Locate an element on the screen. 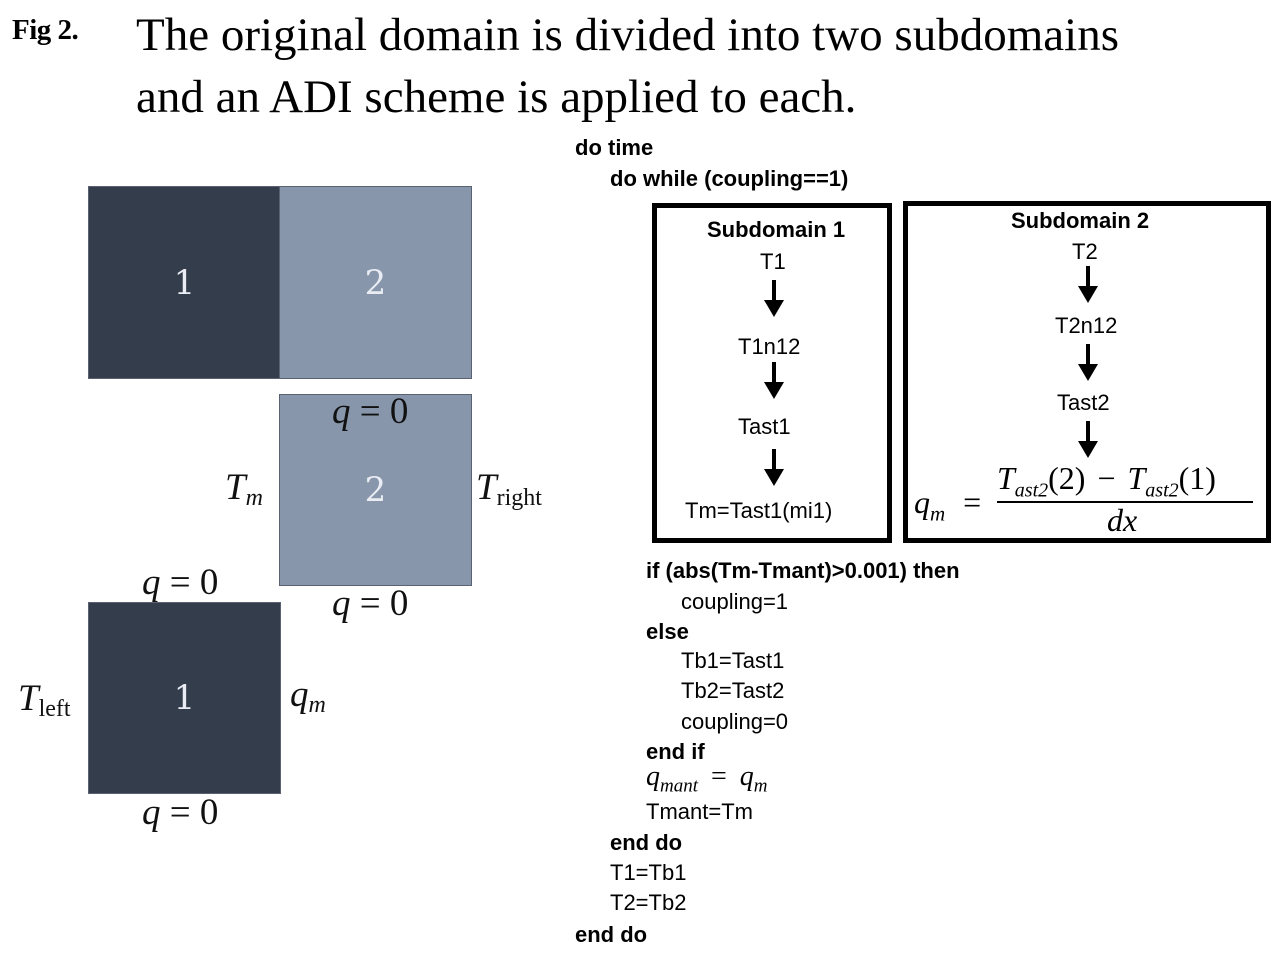 This screenshot has width=1282, height=964. subdomain-1-frame is located at coordinates (772, 373).